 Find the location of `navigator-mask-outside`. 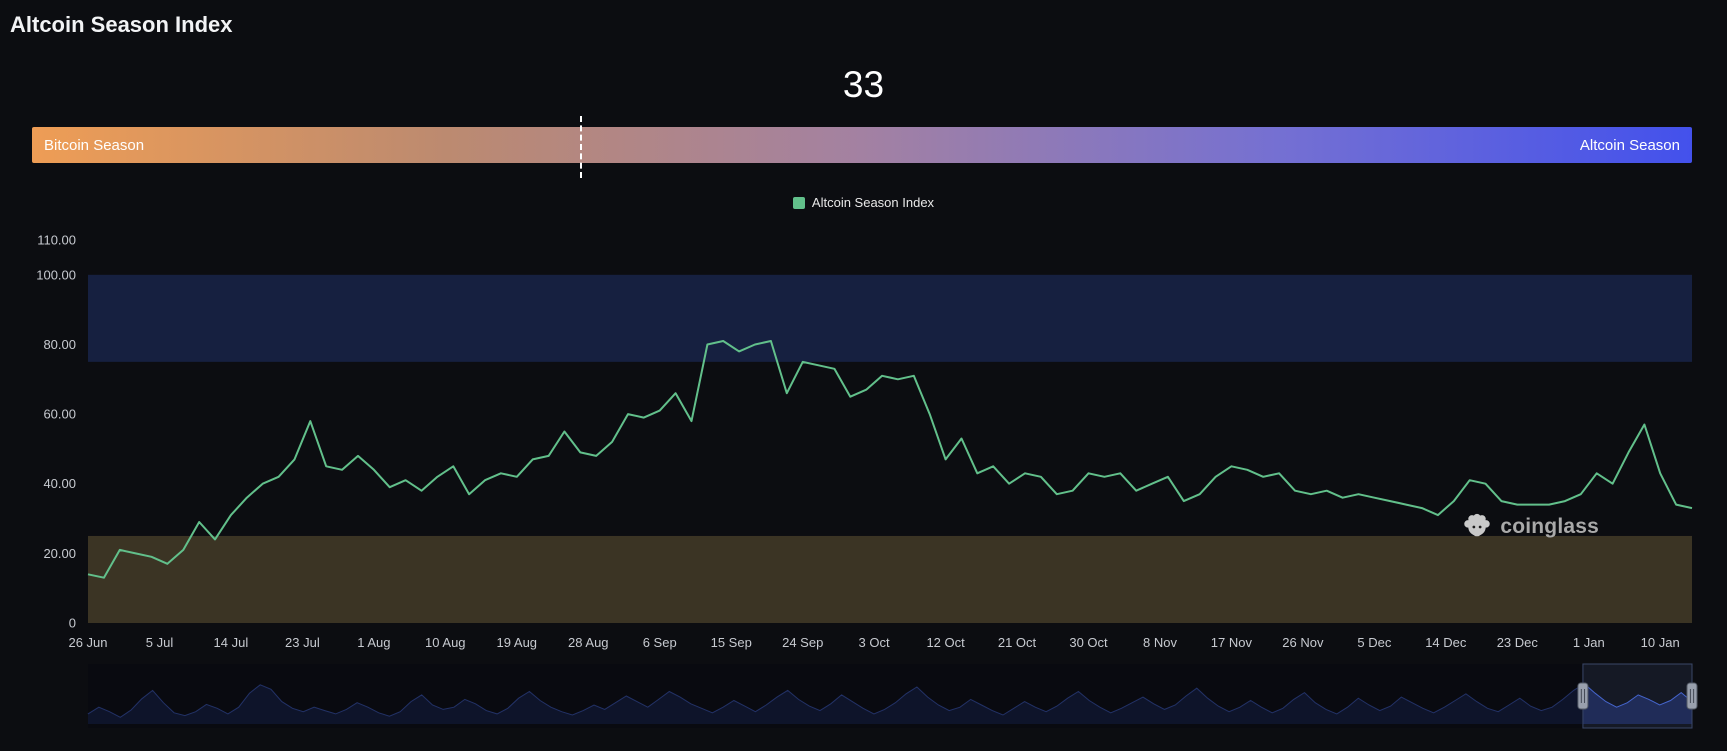

navigator-mask-outside is located at coordinates (835, 696).